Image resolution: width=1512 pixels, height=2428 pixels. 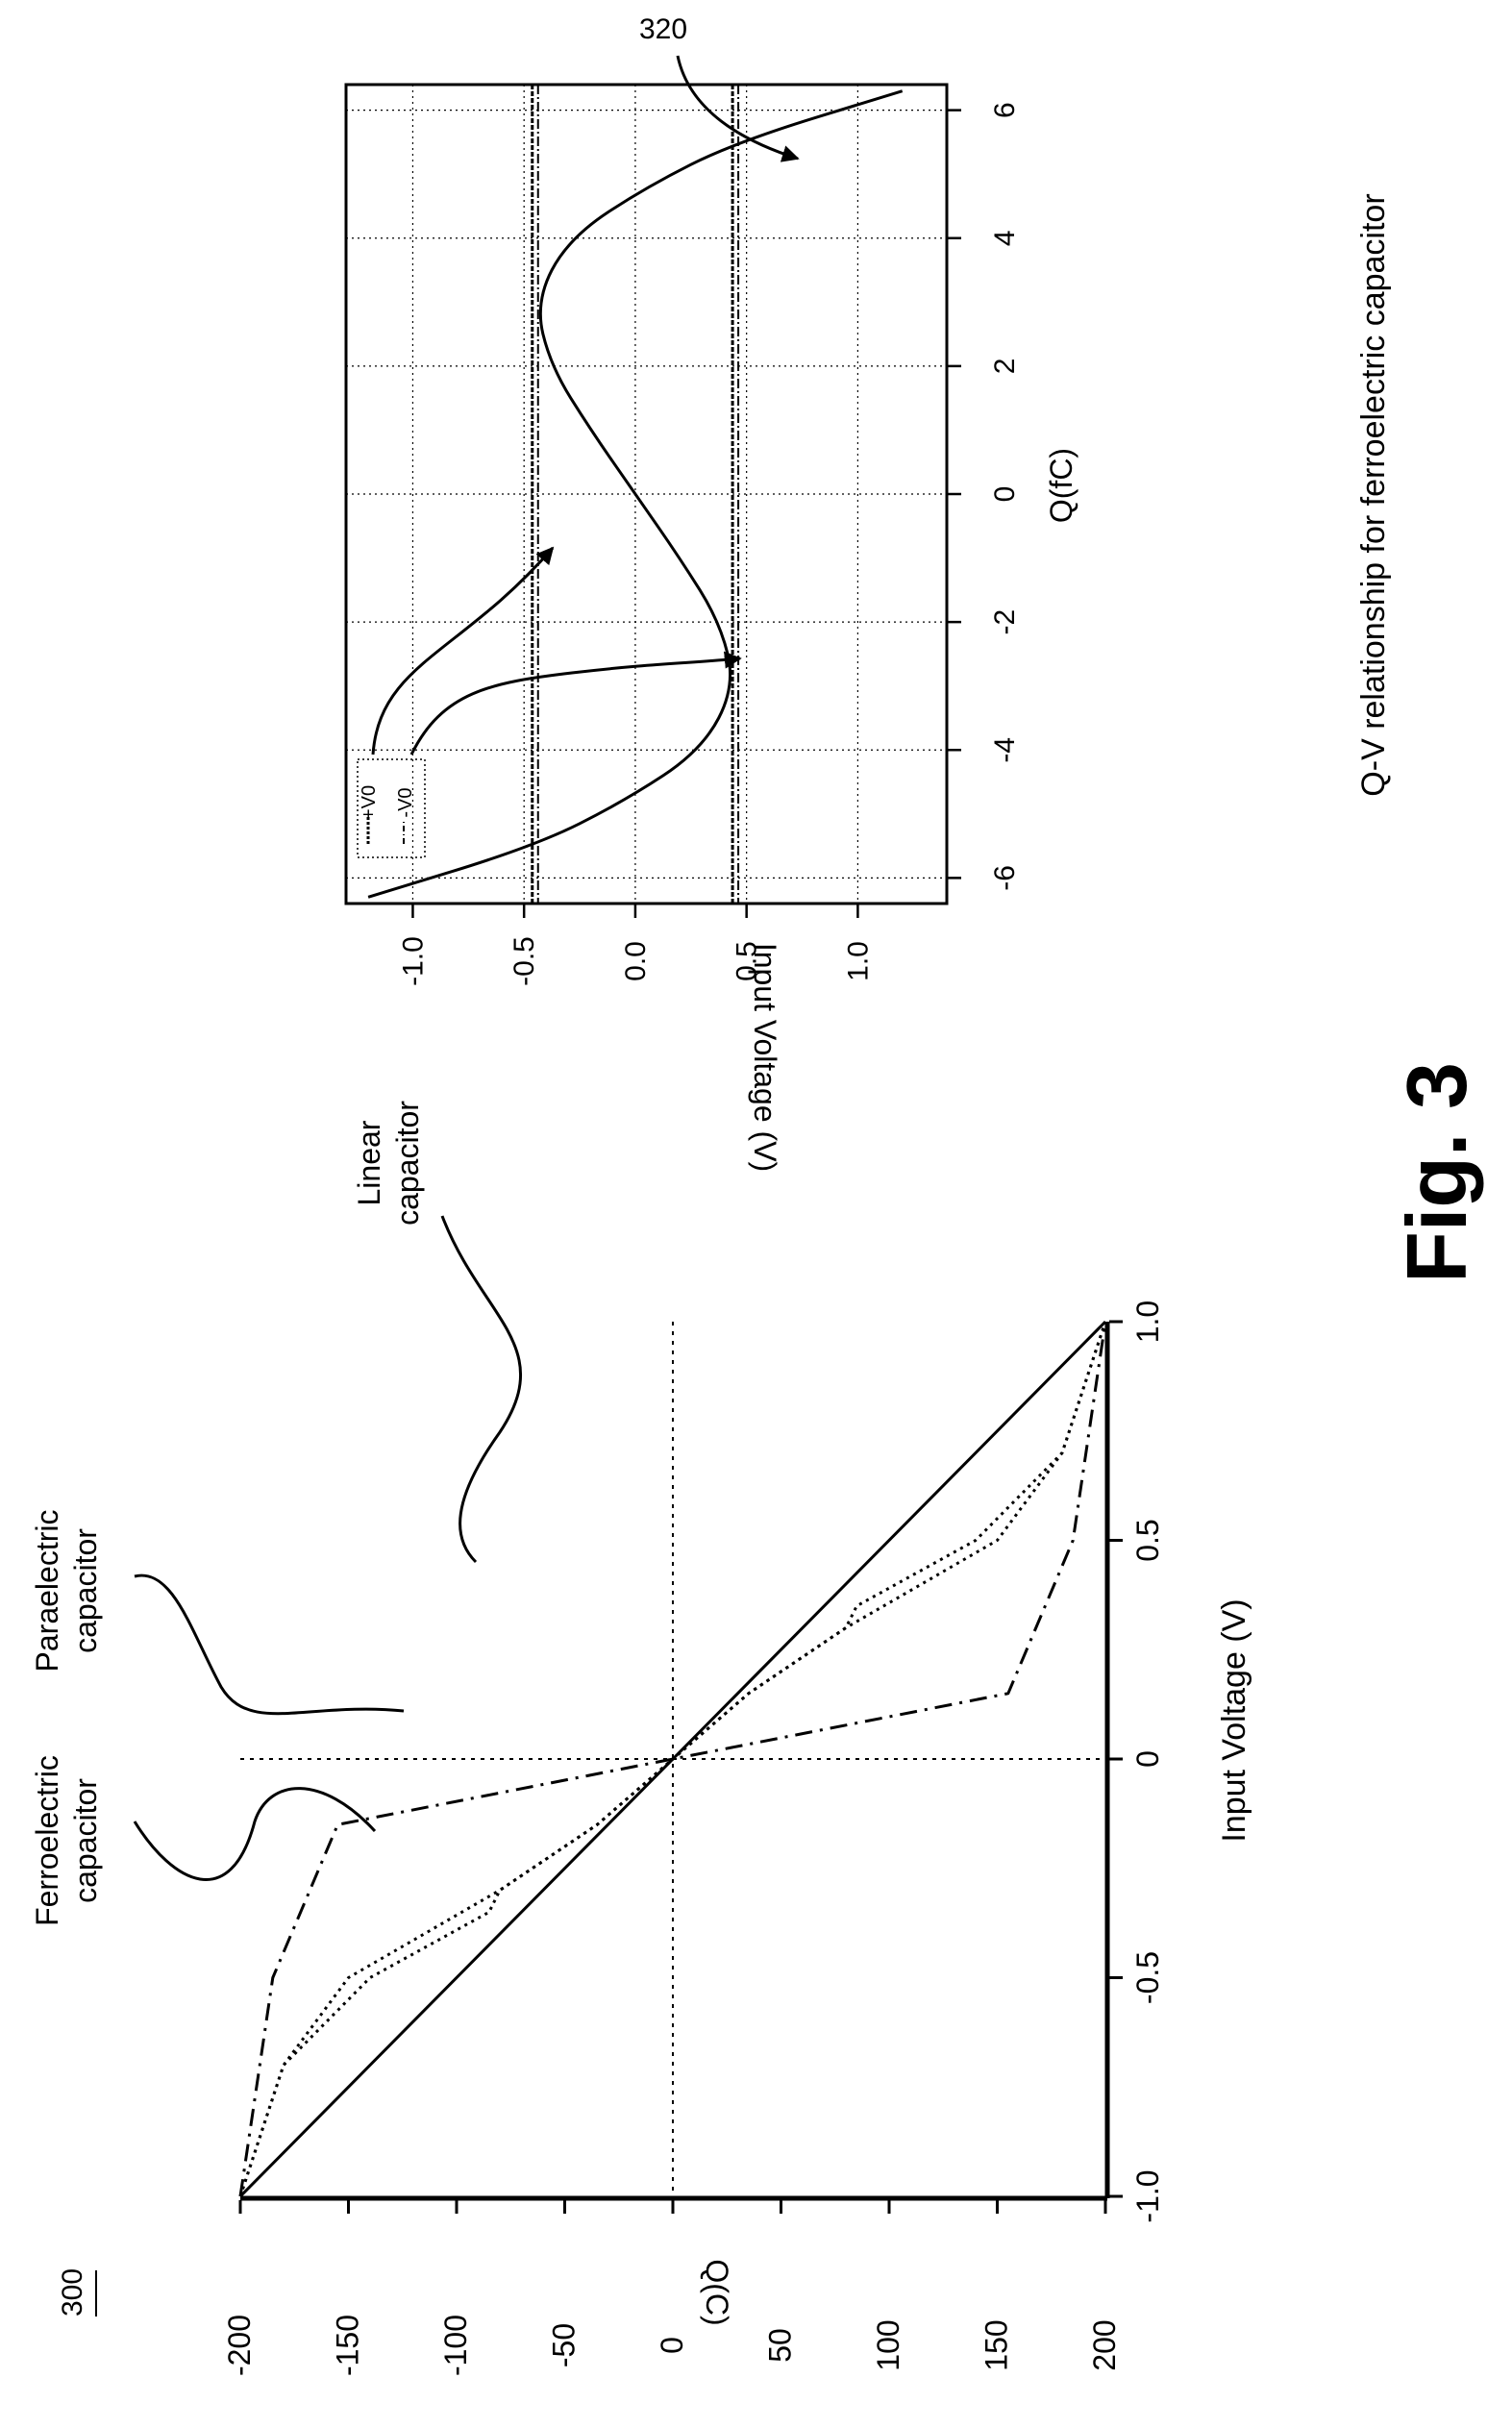 What do you see at coordinates (1436, 1173) in the screenshot?
I see `figure-caption: Fig. 3` at bounding box center [1436, 1173].